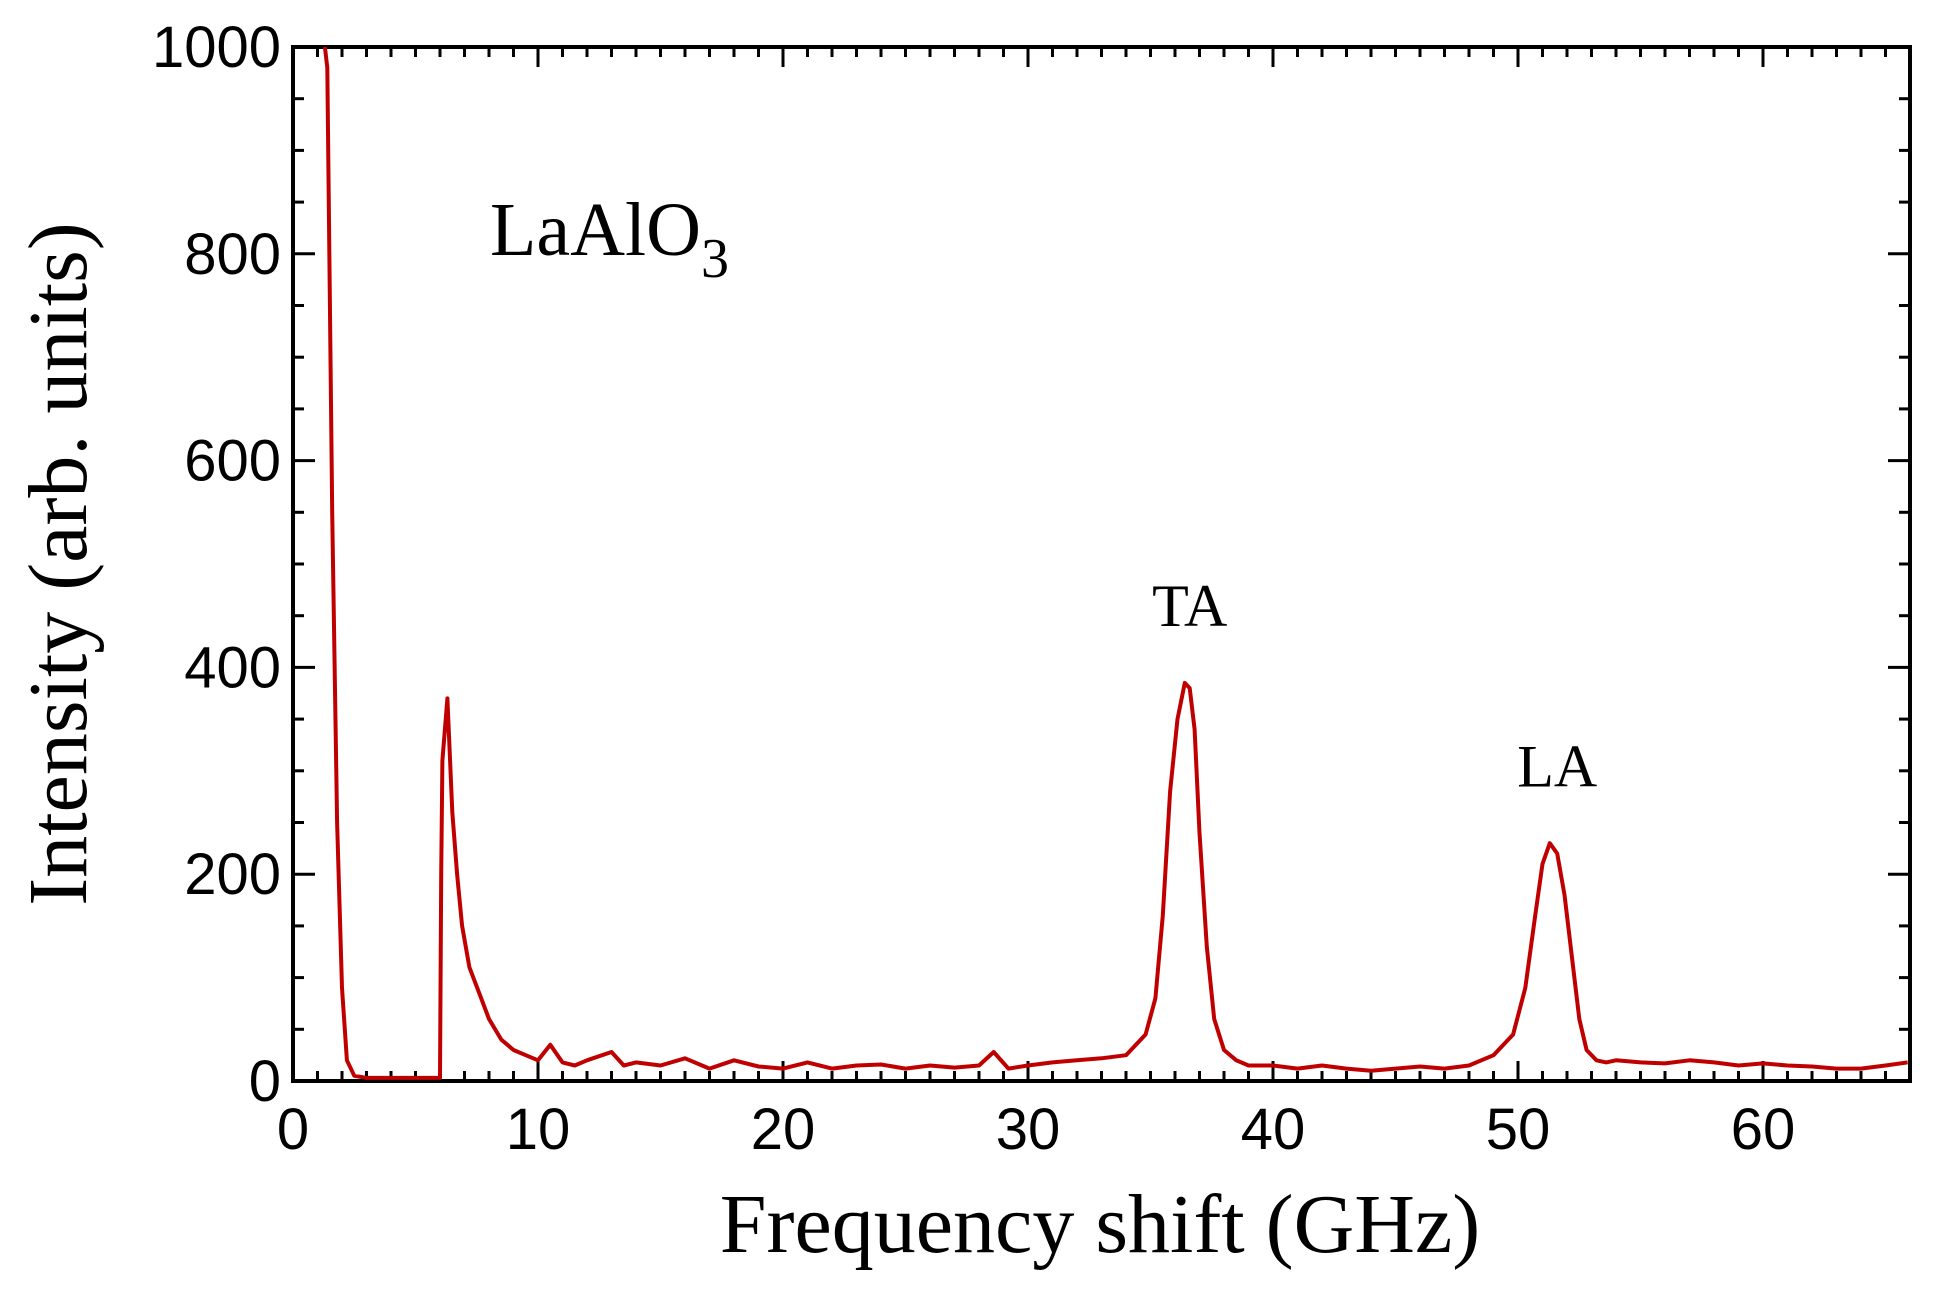  What do you see at coordinates (1518, 1129) in the screenshot?
I see `x-tick-label: 50` at bounding box center [1518, 1129].